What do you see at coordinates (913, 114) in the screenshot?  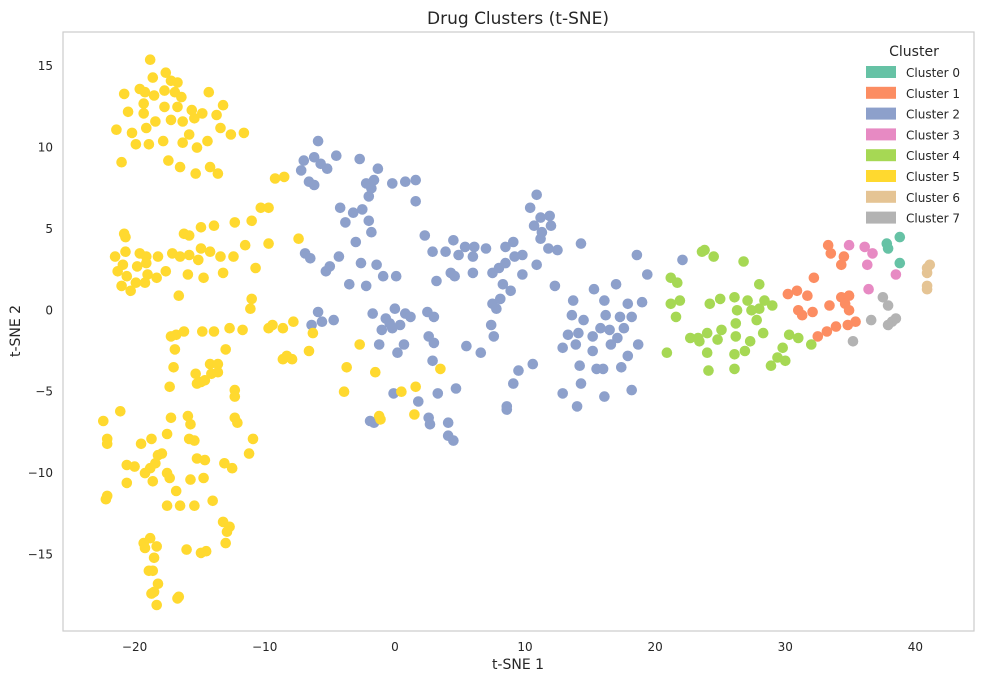 I see `legend-item: Cluster 2` at bounding box center [913, 114].